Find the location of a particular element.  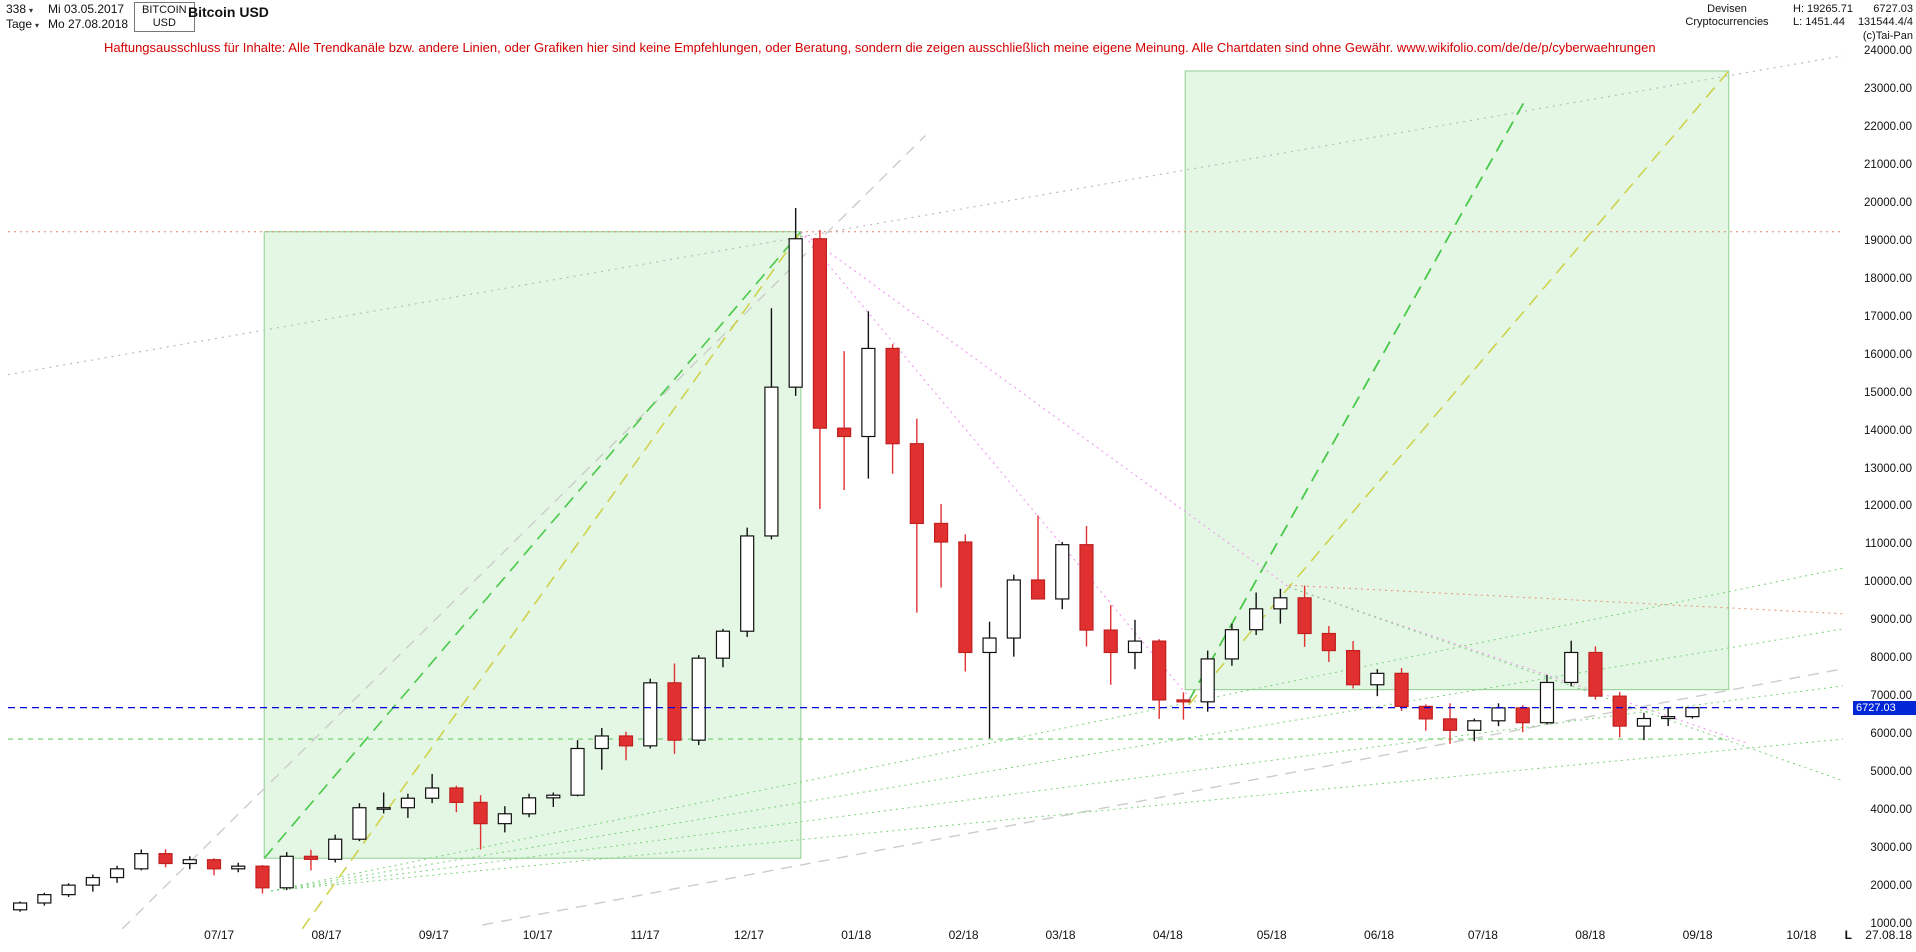

page-title: Bitcoin USD is located at coordinates (228, 12).